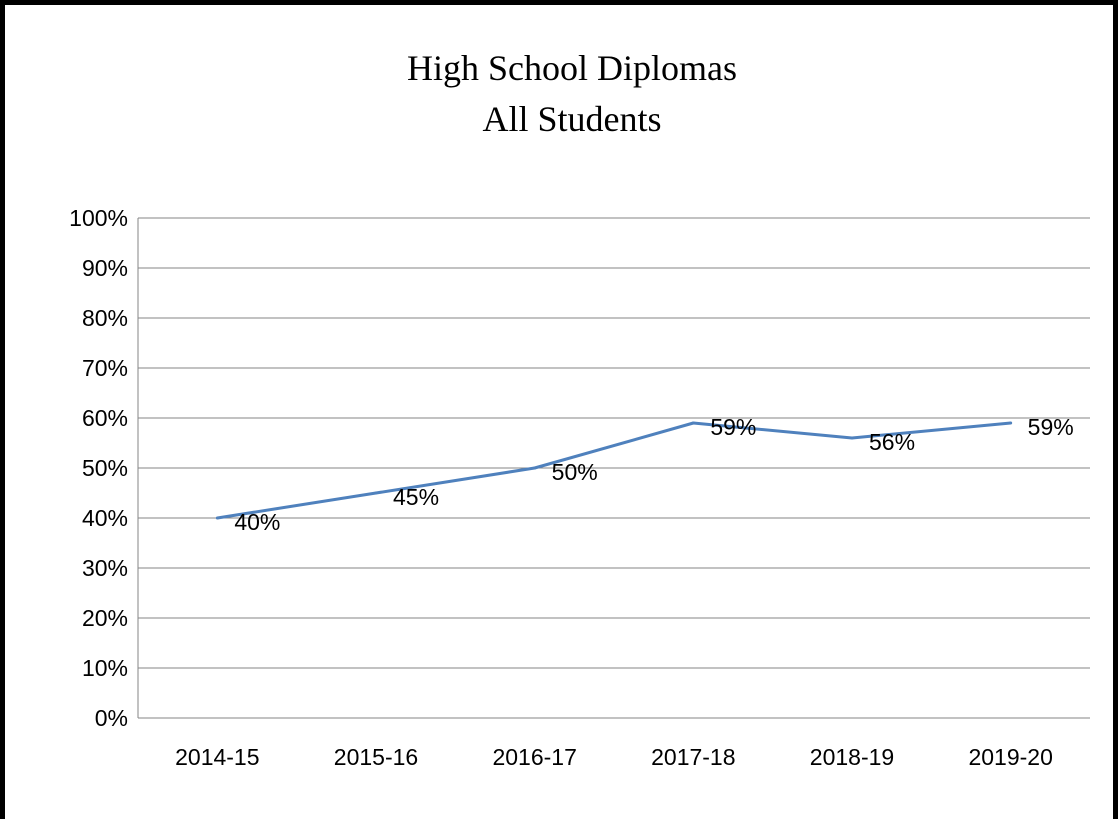  What do you see at coordinates (892, 442) in the screenshot?
I see `data-label: 56%` at bounding box center [892, 442].